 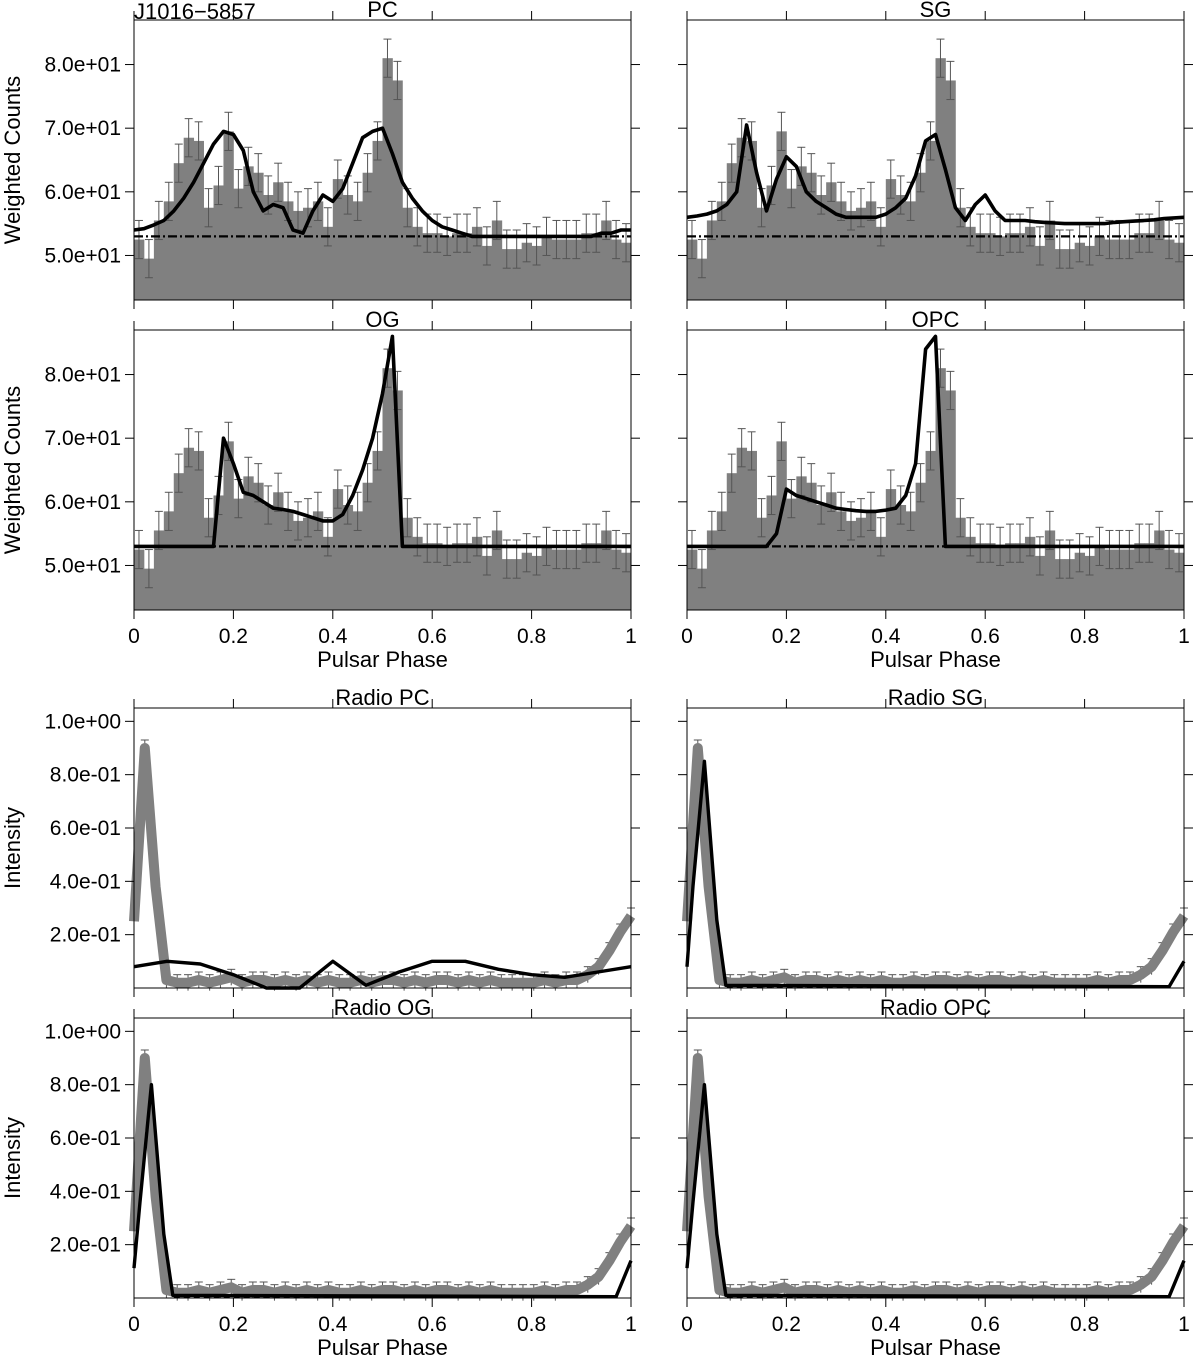 I want to click on radio-sg-panel: Radio SG, so click(x=935, y=841).